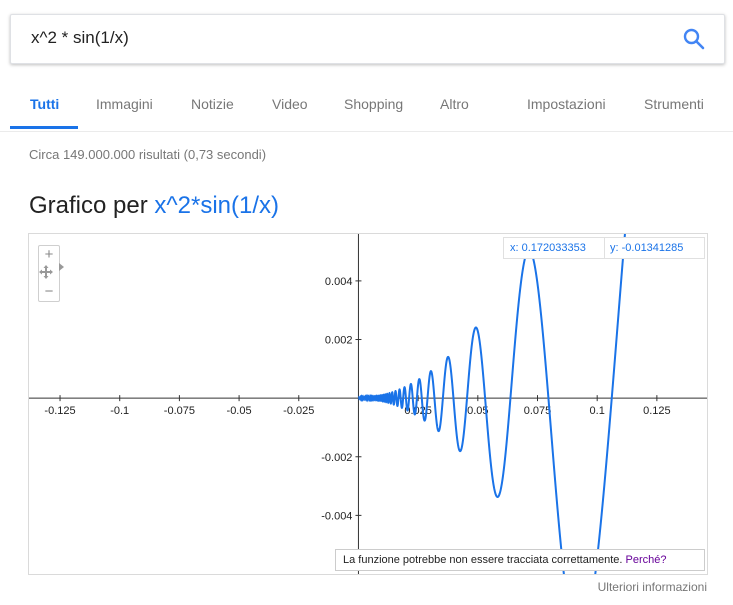  What do you see at coordinates (652, 587) in the screenshot?
I see `more-info-link: Ulteriori informazioni` at bounding box center [652, 587].